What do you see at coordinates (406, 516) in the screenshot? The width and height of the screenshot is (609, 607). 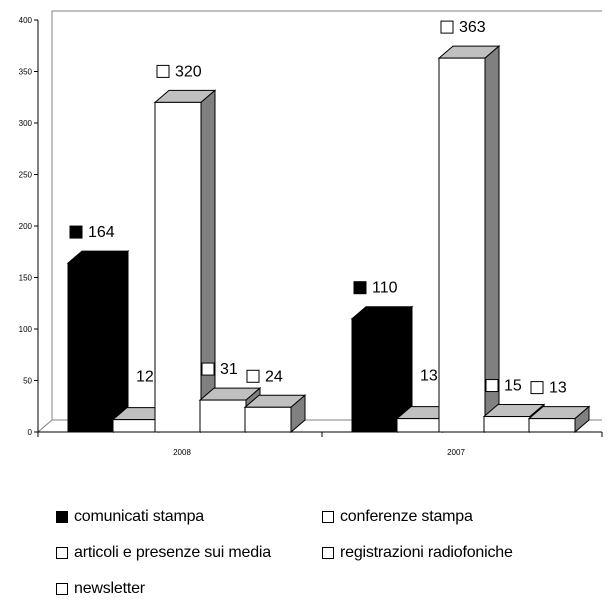 I see `legend-label: conferenze stampa` at bounding box center [406, 516].